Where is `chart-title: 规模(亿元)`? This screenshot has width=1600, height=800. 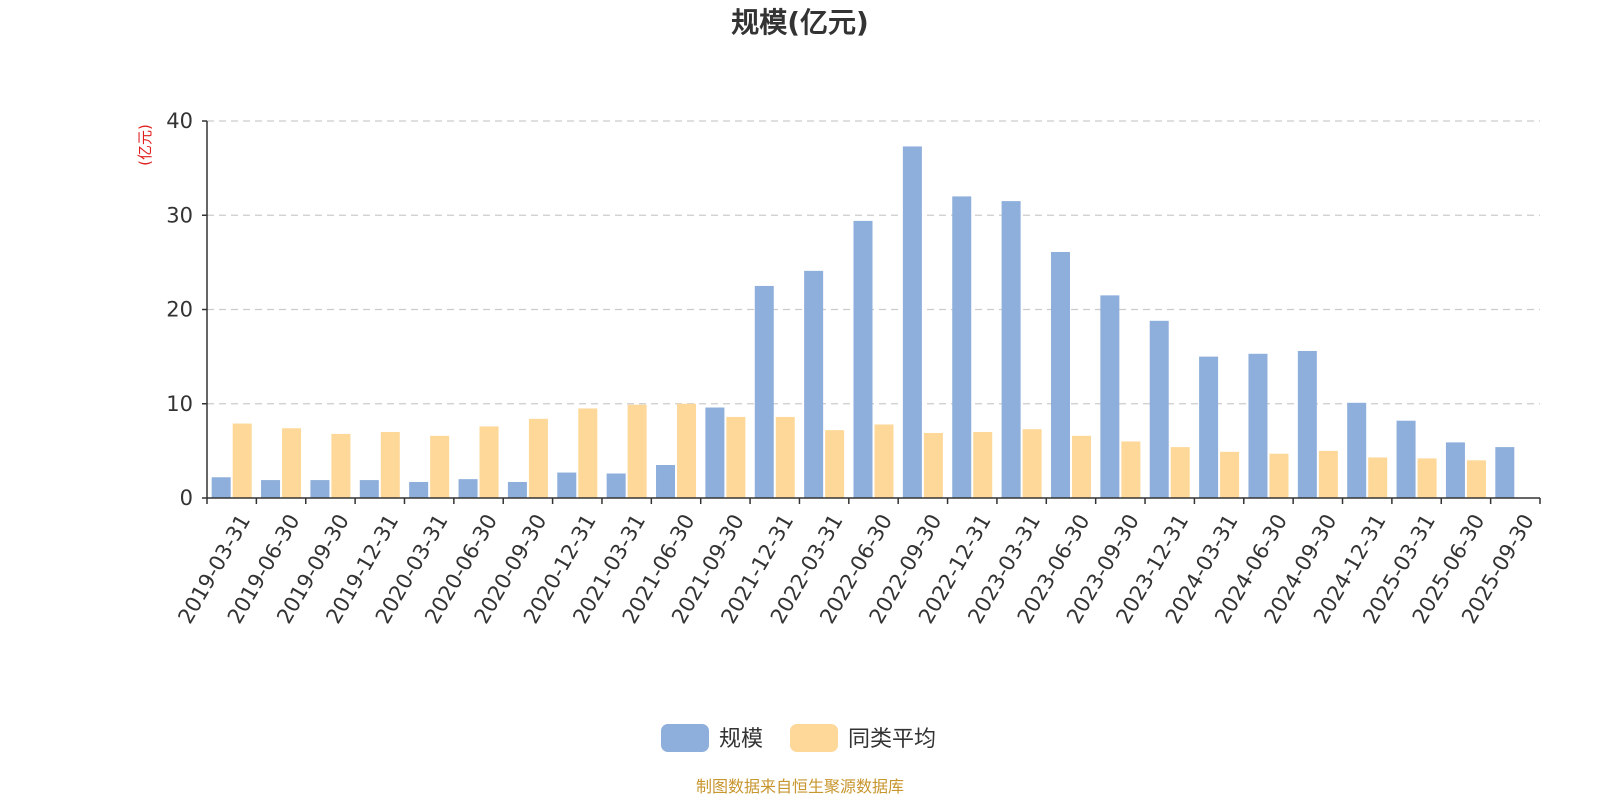 chart-title: 规模(亿元) is located at coordinates (800, 22).